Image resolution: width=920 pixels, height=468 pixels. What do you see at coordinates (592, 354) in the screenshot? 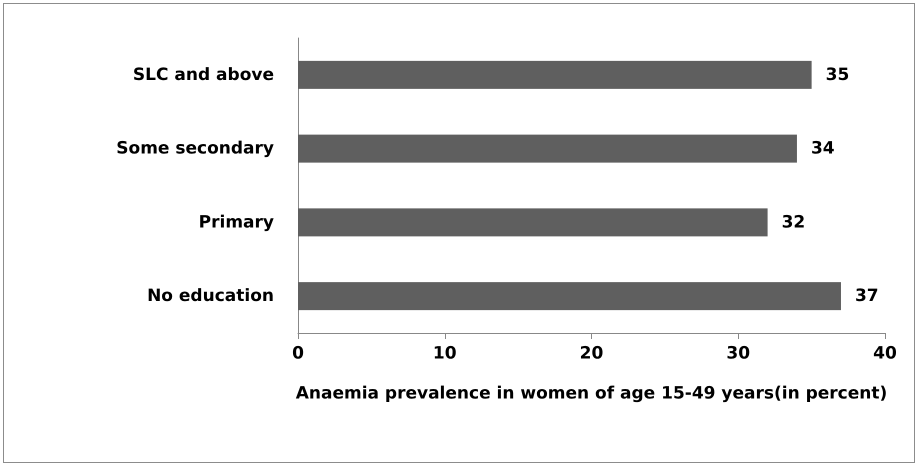
I see `x-tick-label: 20` at bounding box center [592, 354].